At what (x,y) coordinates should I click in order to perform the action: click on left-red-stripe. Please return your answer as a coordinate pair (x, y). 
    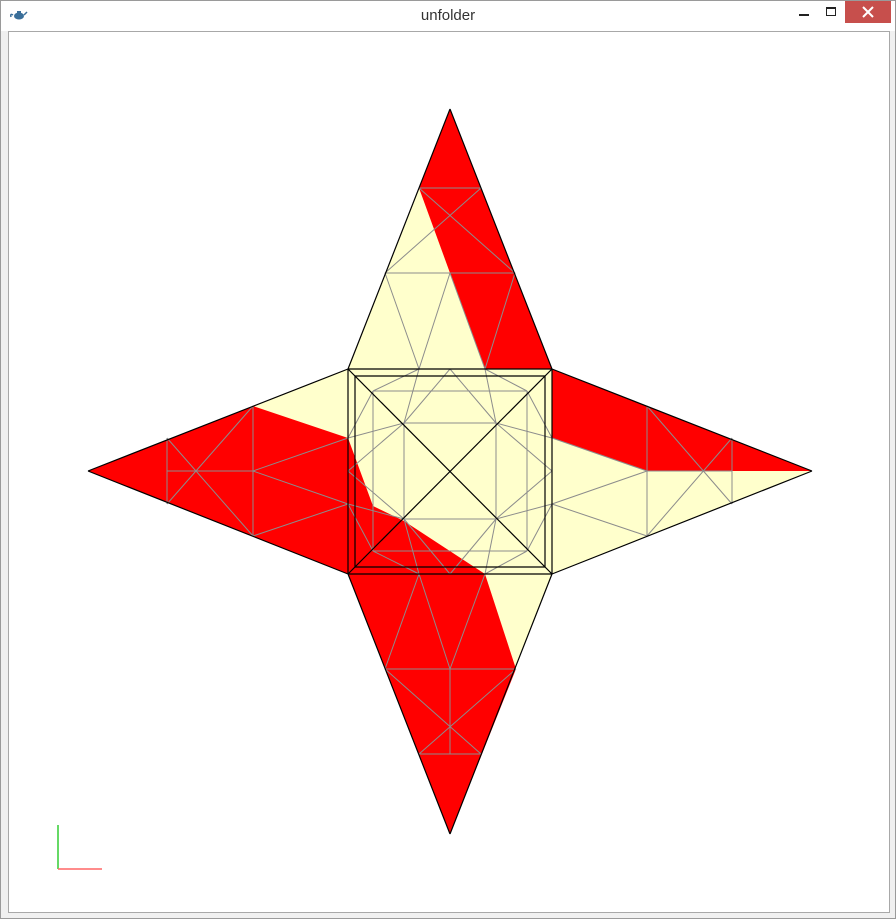
    Looking at the image, I should click on (286, 490).